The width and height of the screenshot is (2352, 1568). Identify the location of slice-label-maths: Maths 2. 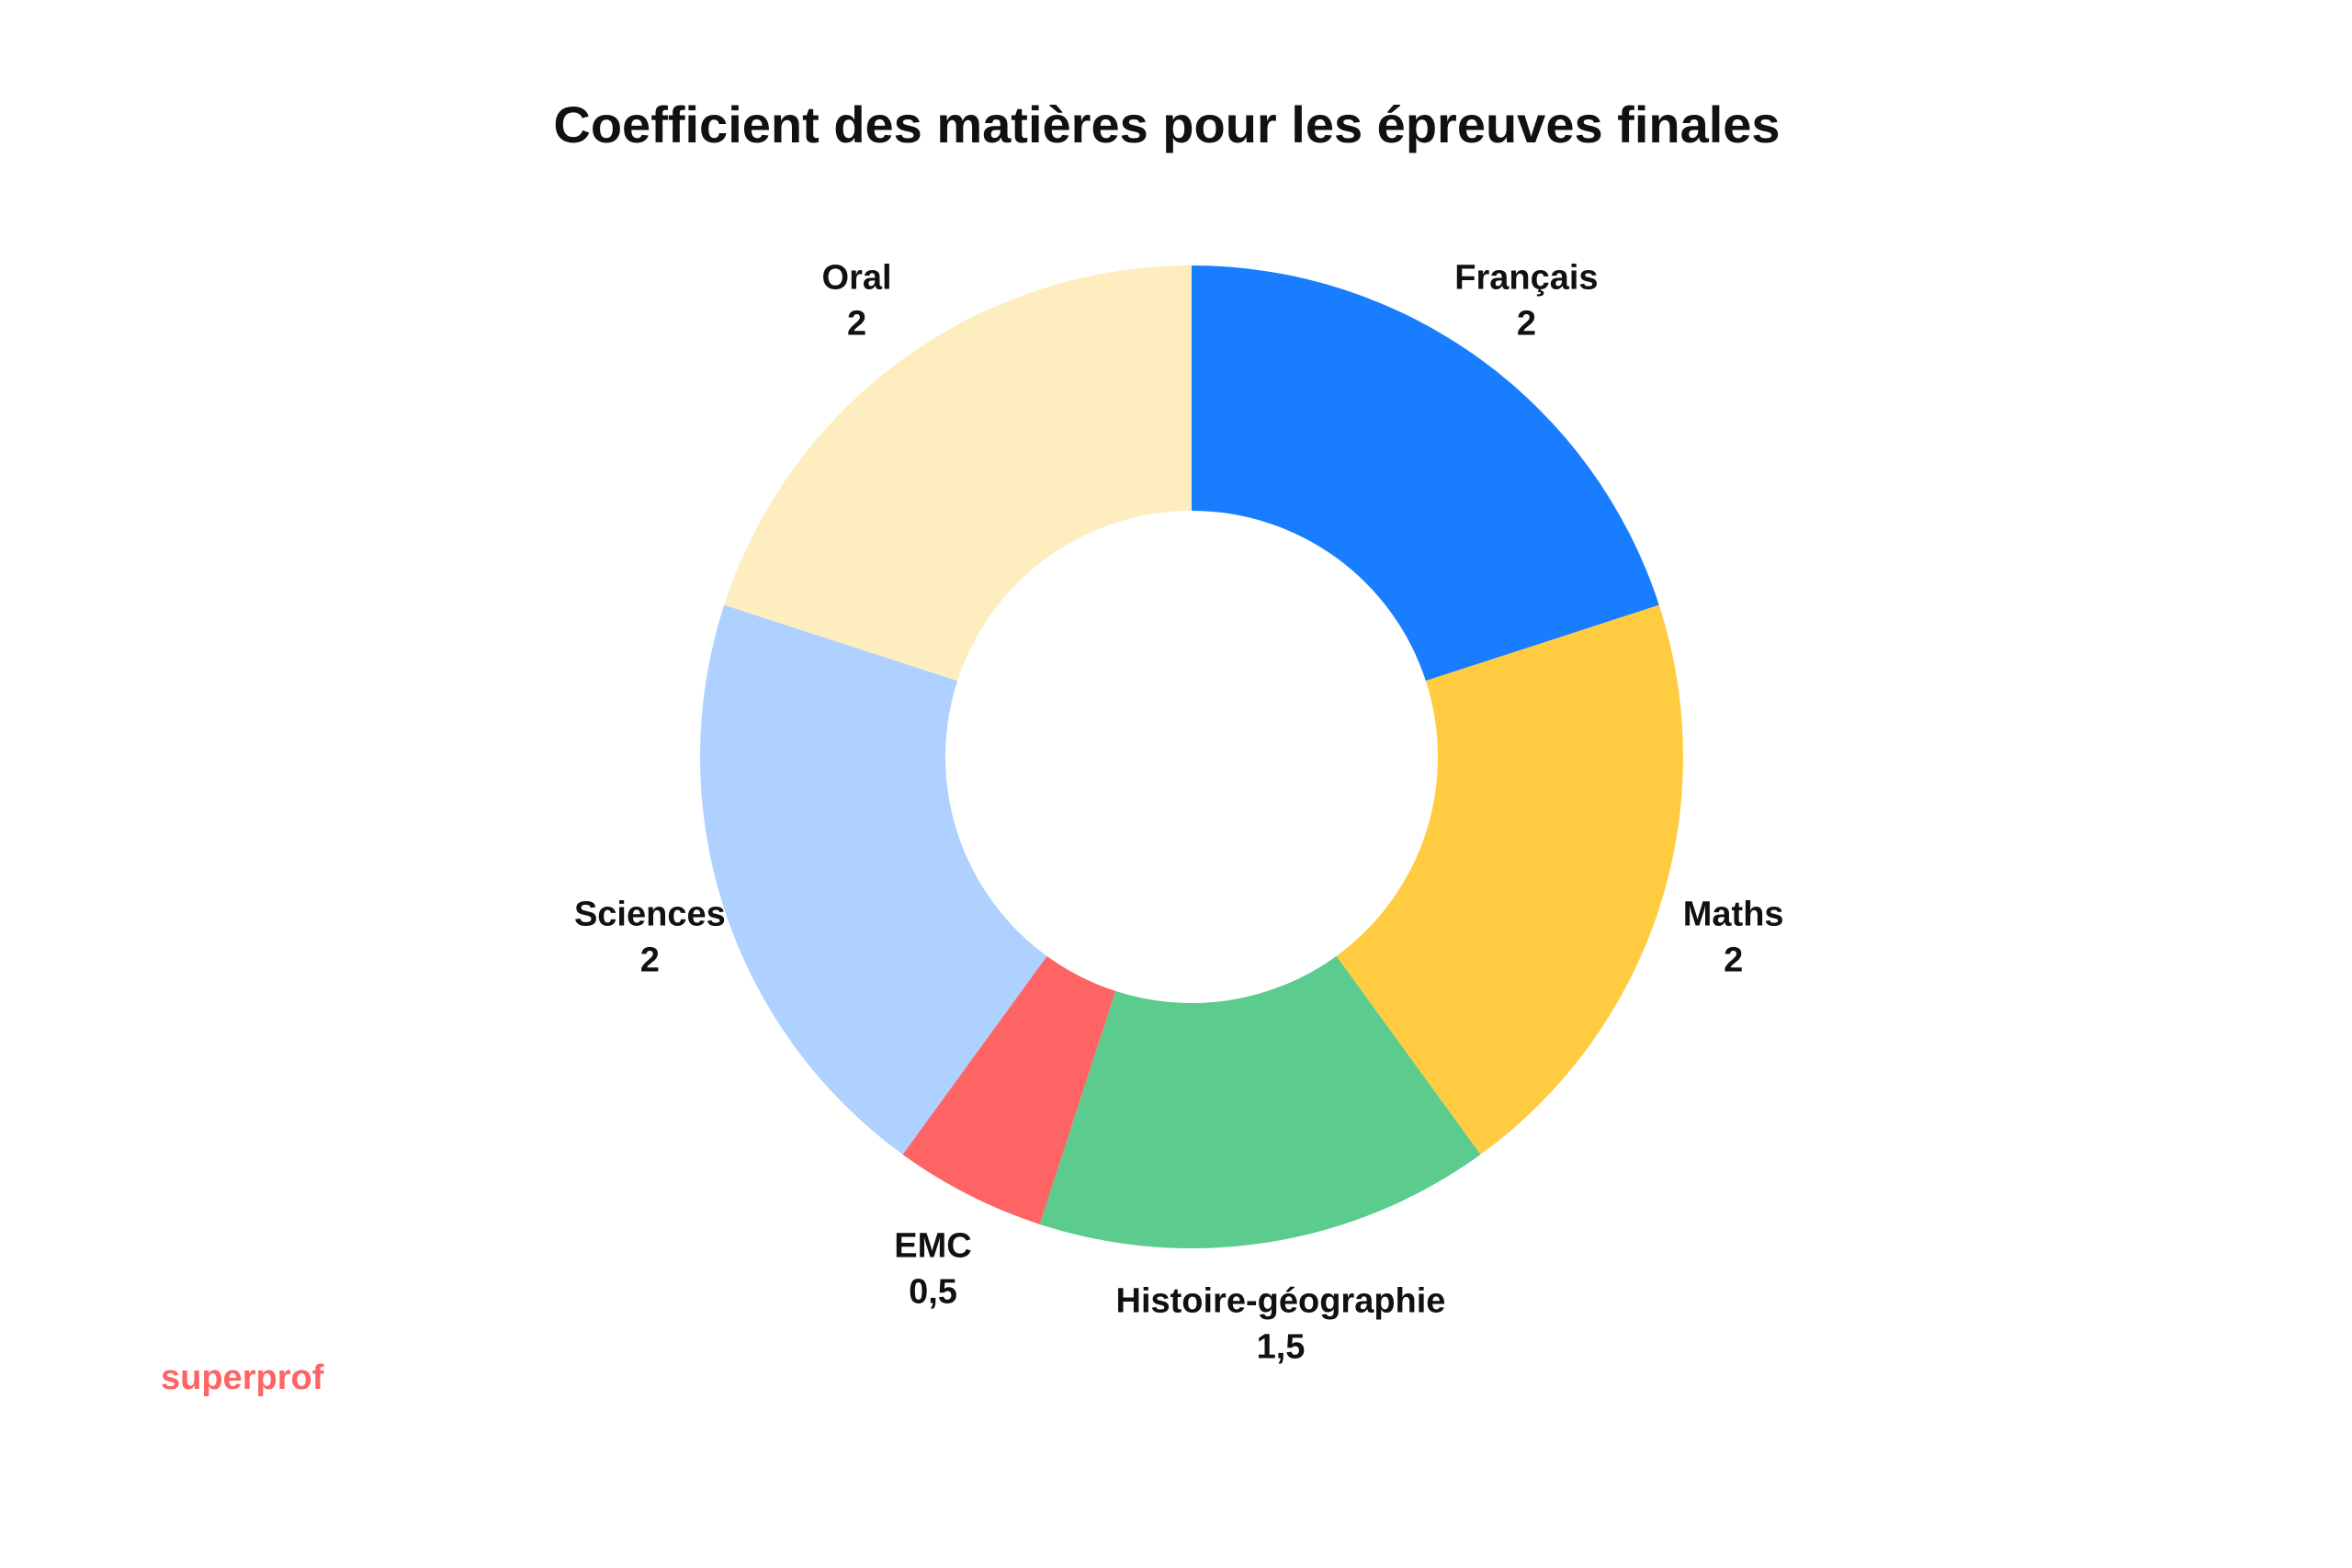
(1734, 938).